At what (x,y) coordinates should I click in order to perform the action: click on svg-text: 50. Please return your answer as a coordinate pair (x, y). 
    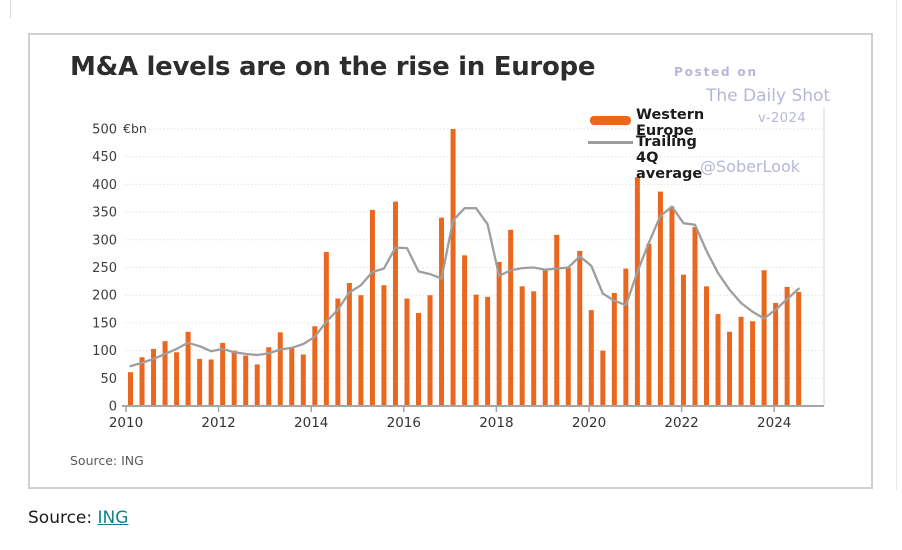
    Looking at the image, I should click on (108, 379).